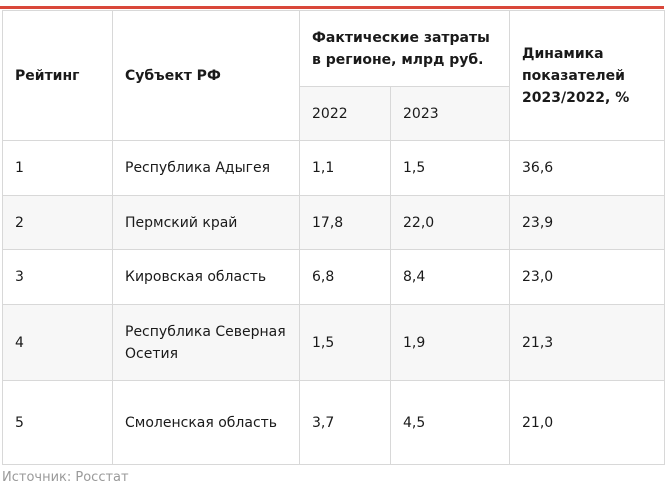 Image resolution: width=669 pixels, height=485 pixels. I want to click on cell-rank: 4, so click(57, 342).